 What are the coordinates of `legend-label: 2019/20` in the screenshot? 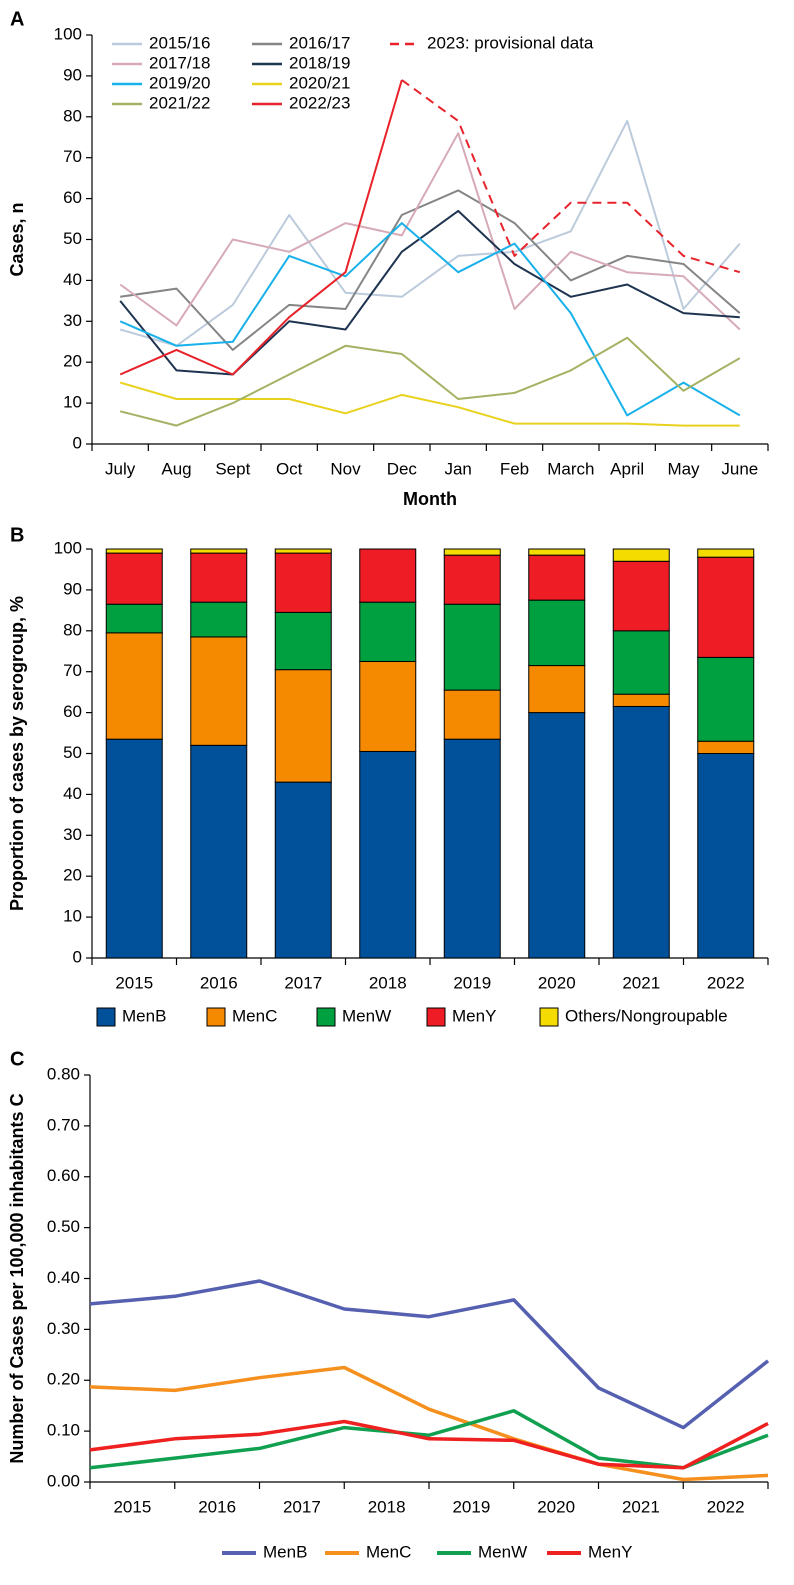 It's located at (179, 82).